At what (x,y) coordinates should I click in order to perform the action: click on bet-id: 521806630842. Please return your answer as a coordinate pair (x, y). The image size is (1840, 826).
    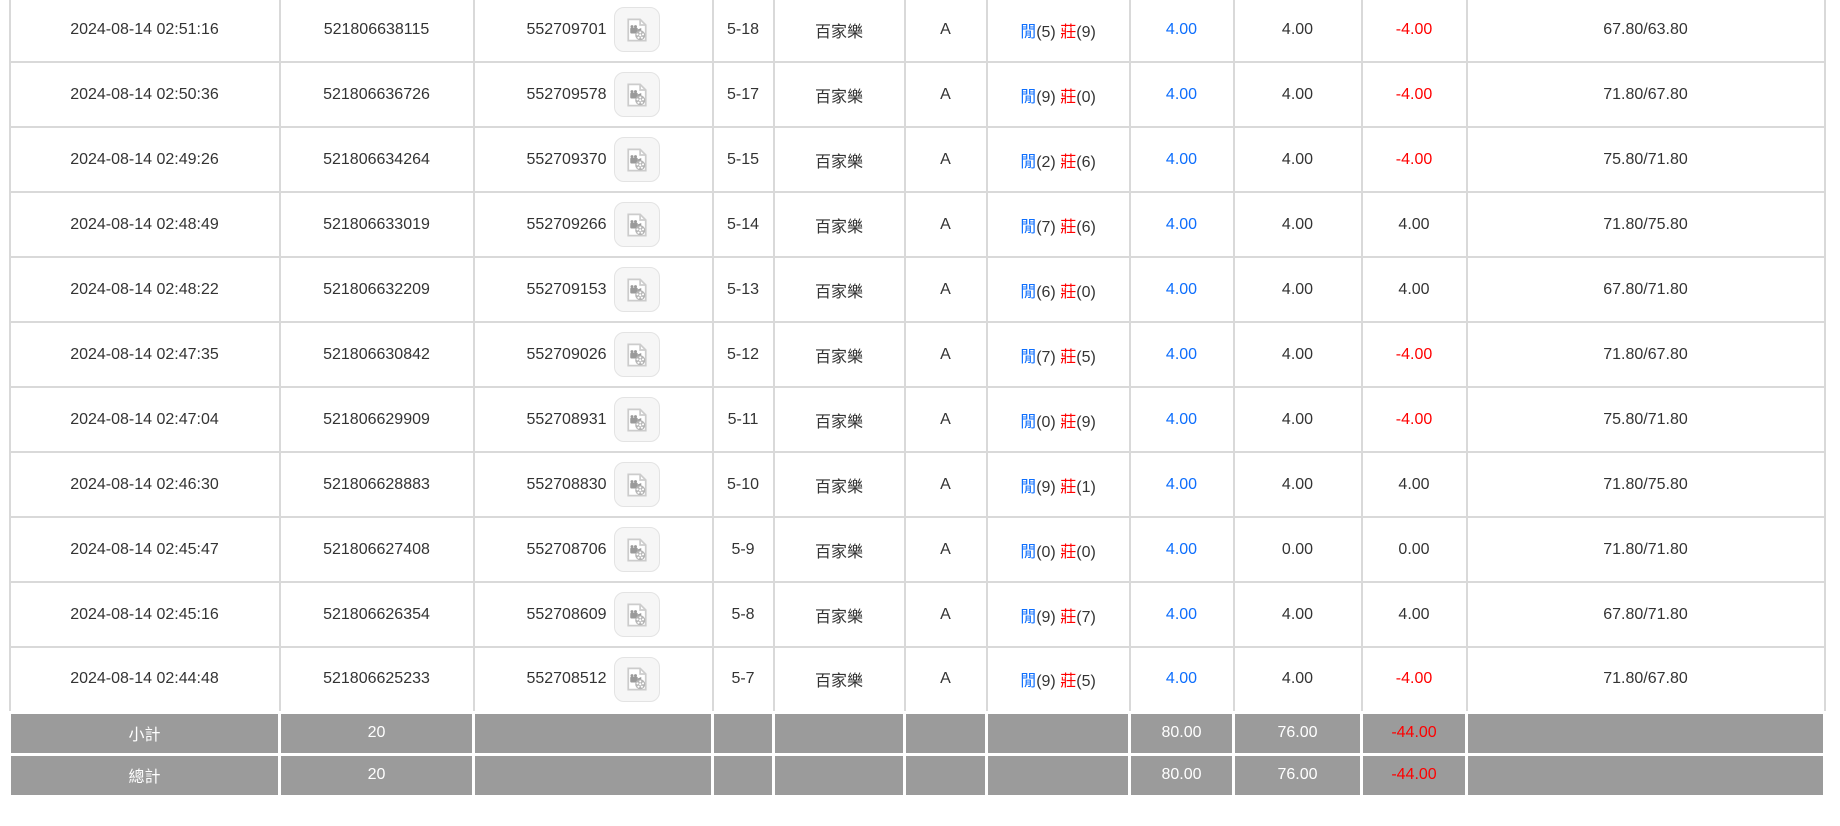
    Looking at the image, I should click on (376, 354).